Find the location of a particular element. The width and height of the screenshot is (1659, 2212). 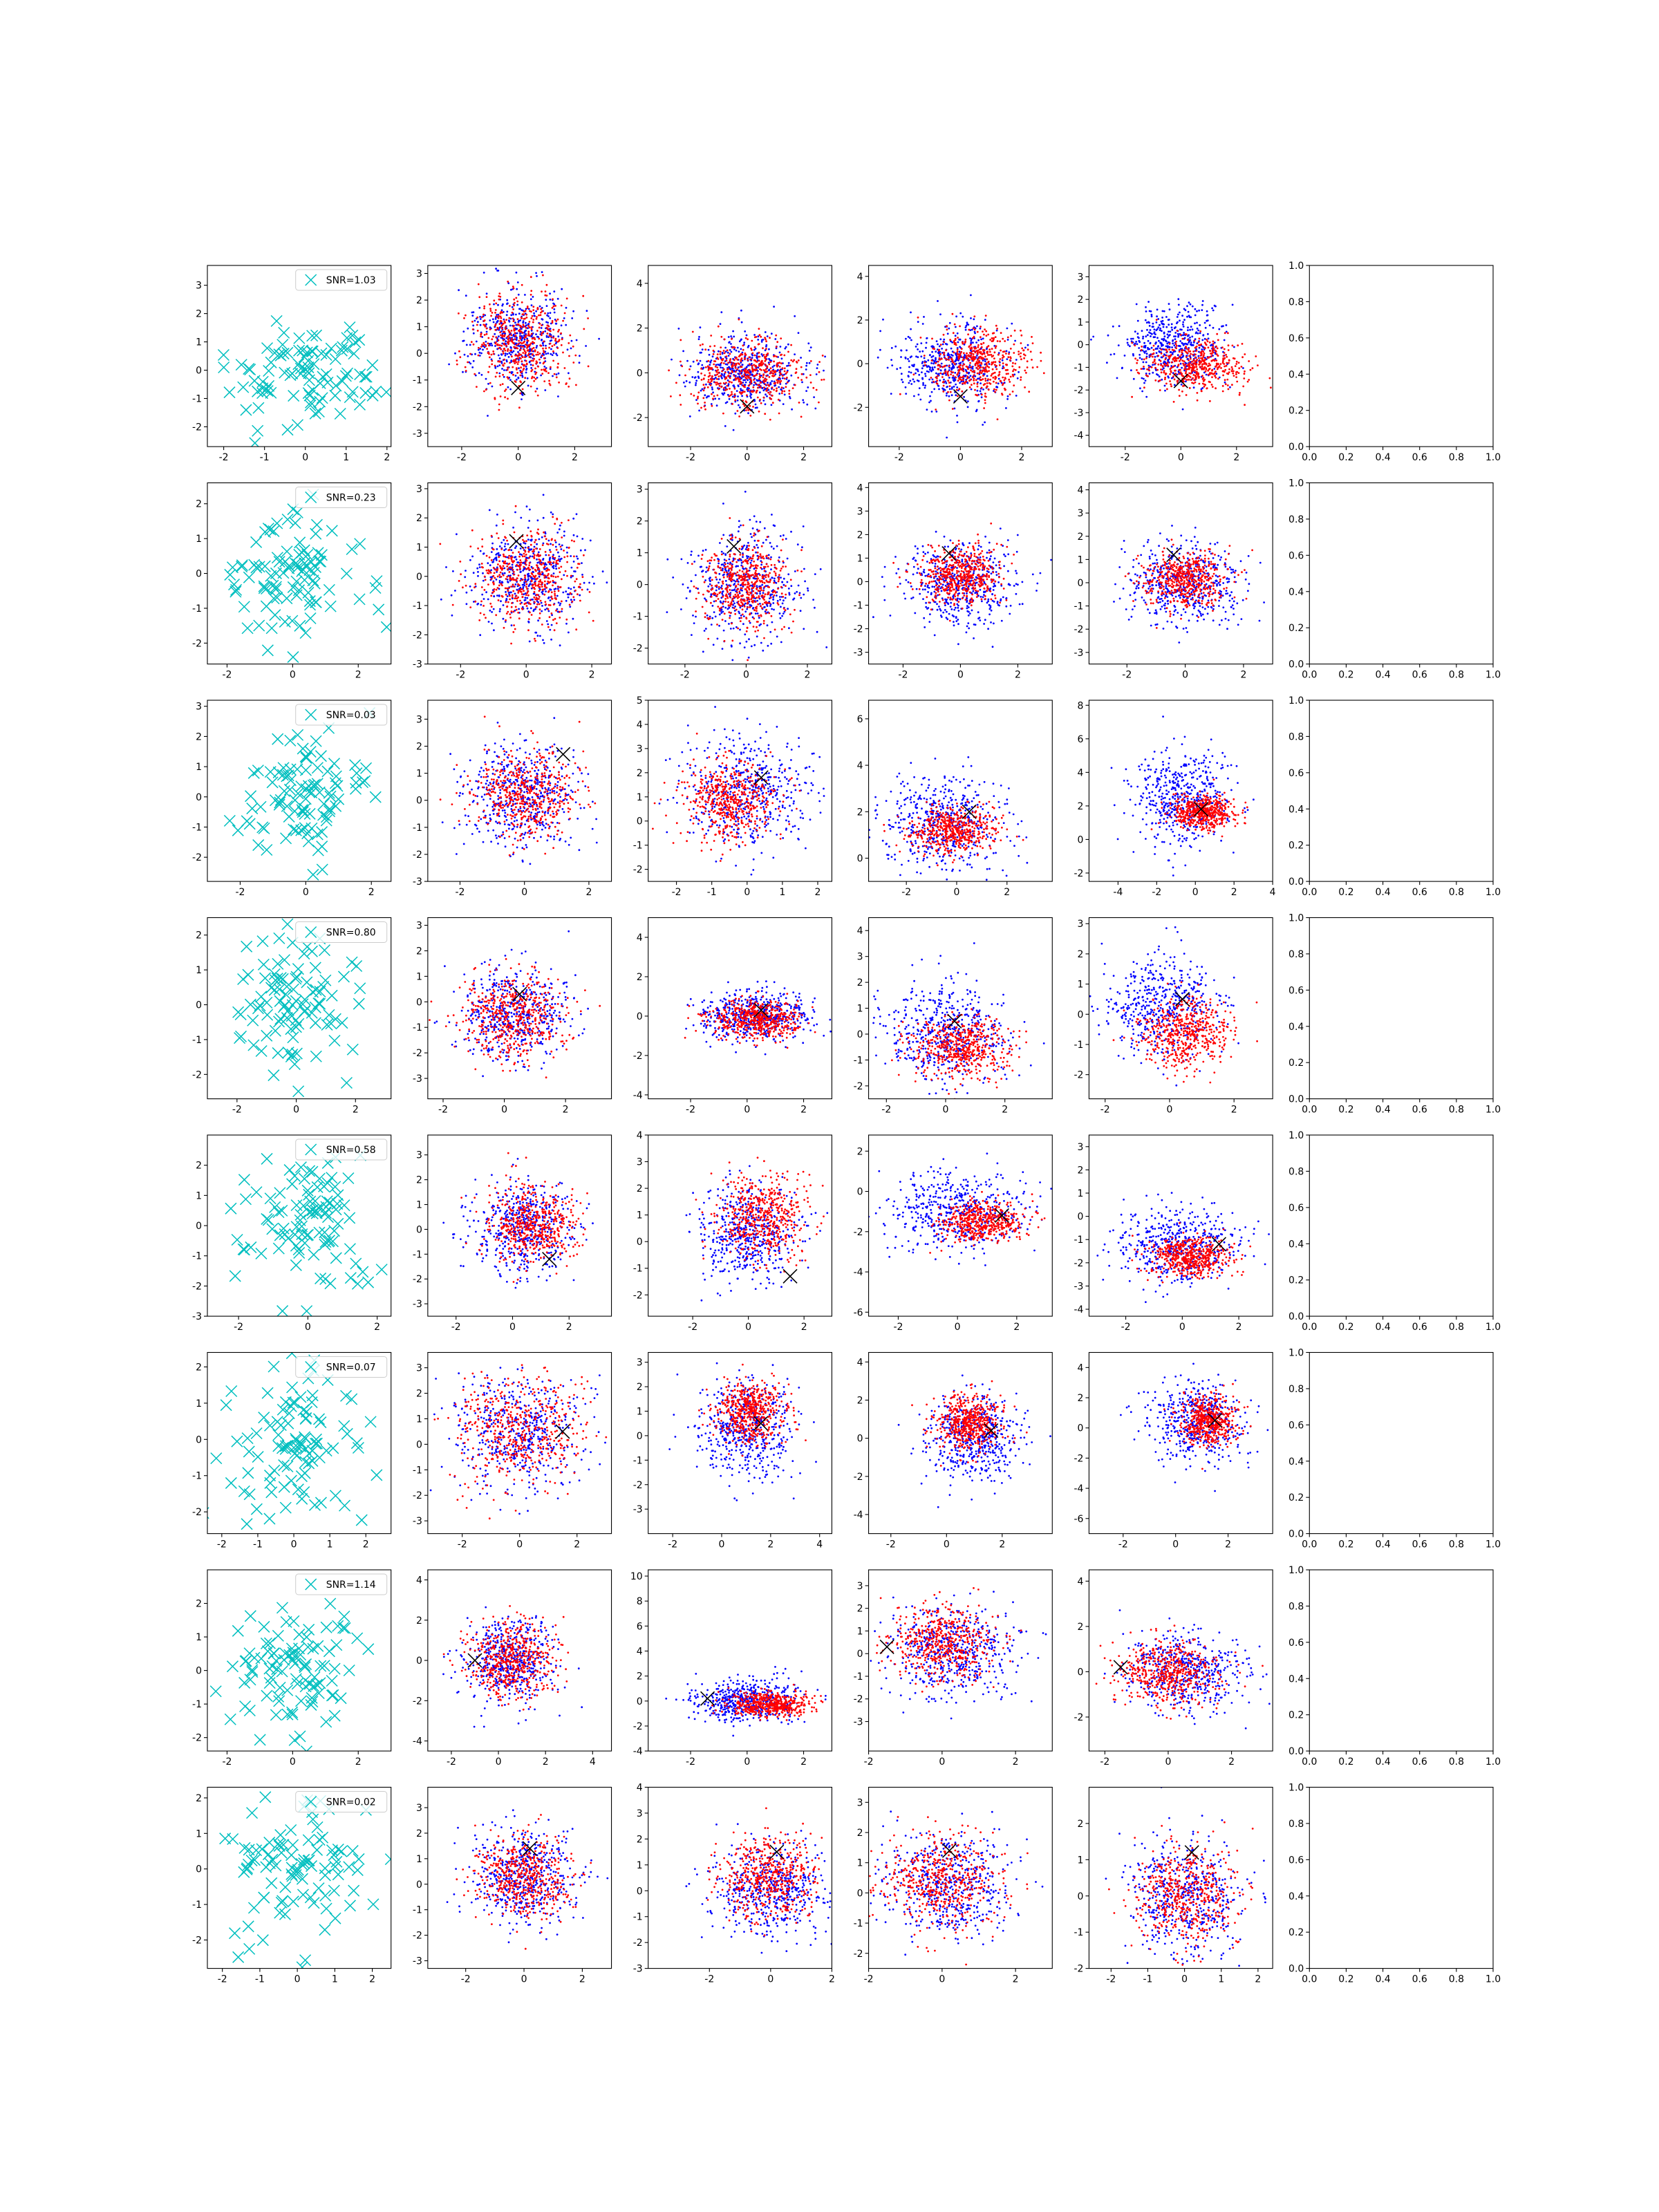

x-tick-label: 0.0 is located at coordinates (1309, 458).